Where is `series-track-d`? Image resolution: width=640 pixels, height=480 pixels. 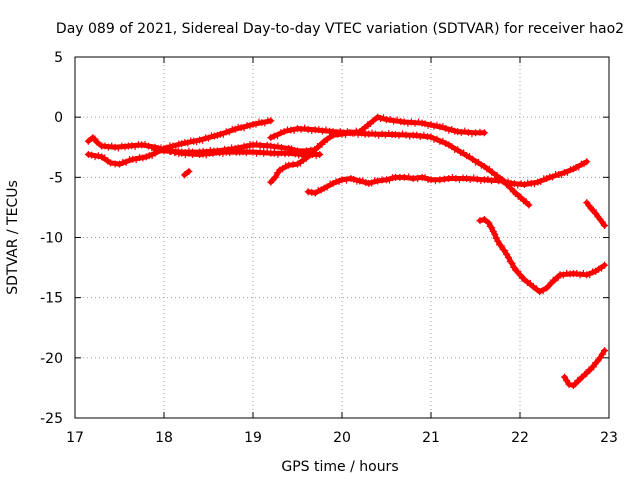 series-track-d is located at coordinates (186, 173).